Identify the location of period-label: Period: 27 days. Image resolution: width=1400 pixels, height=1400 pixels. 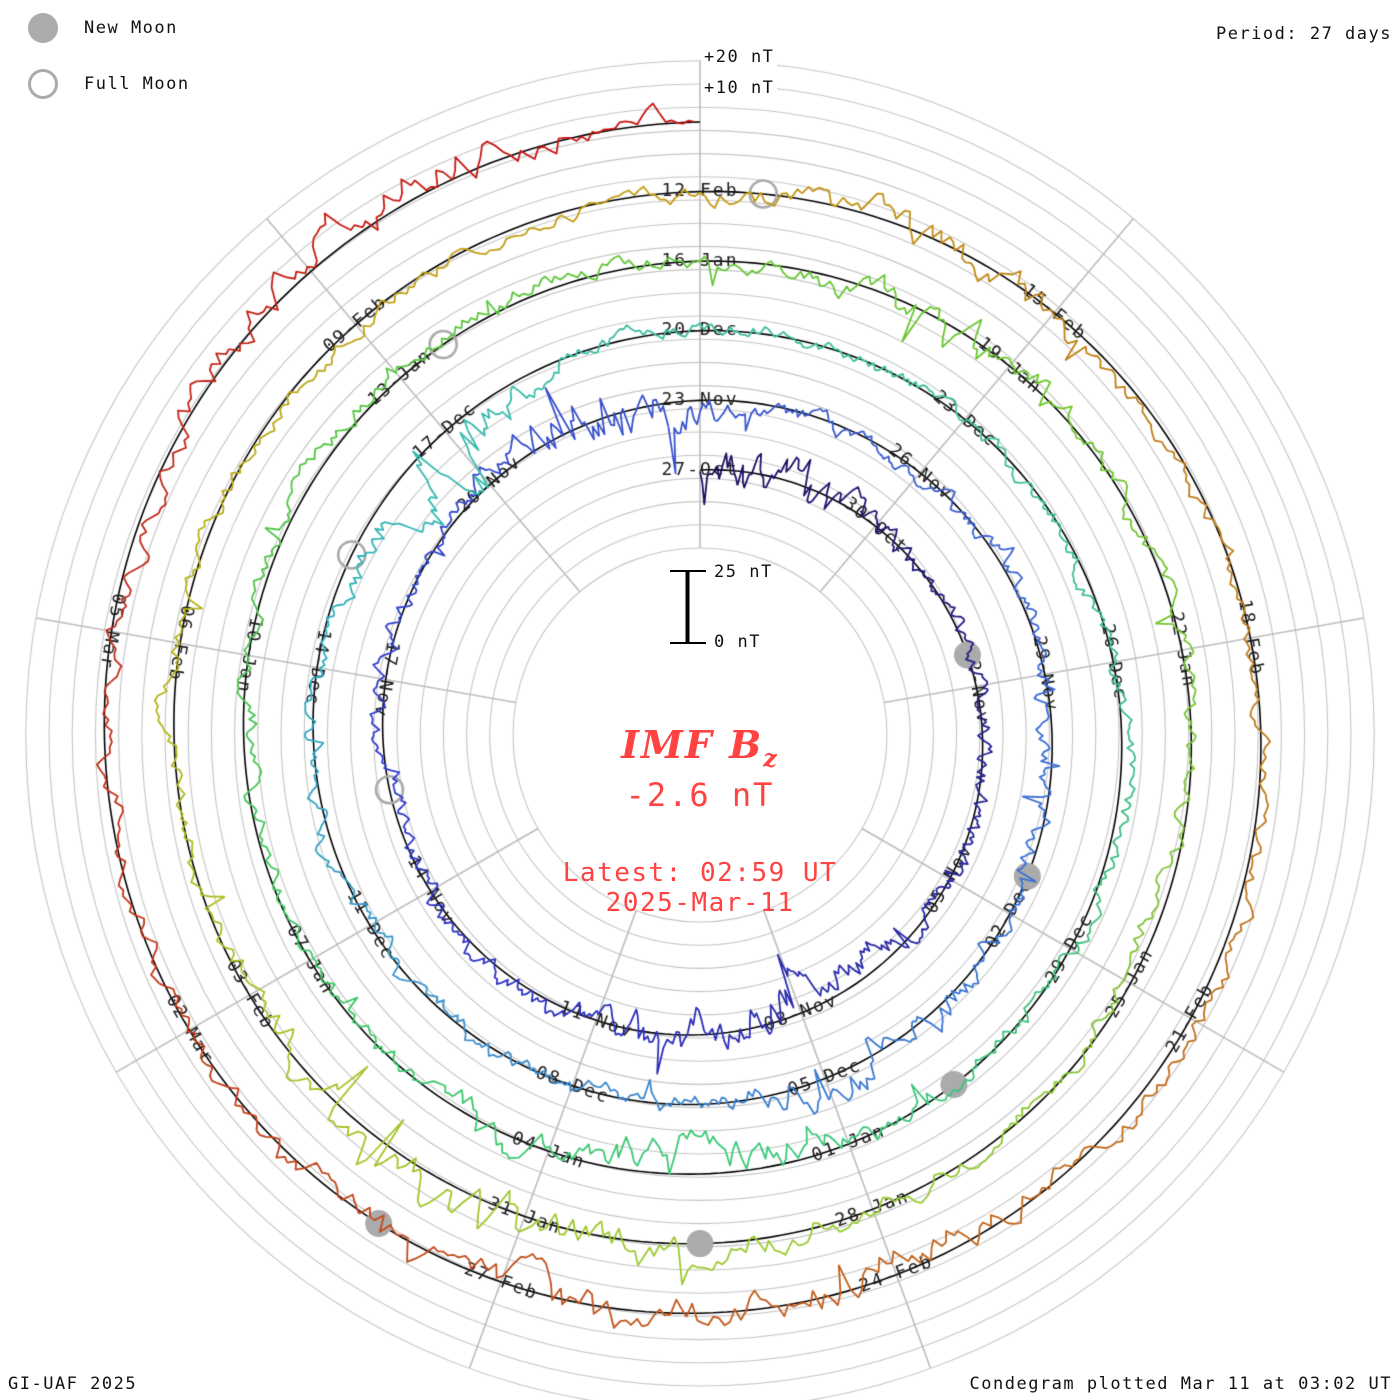
(1303, 34).